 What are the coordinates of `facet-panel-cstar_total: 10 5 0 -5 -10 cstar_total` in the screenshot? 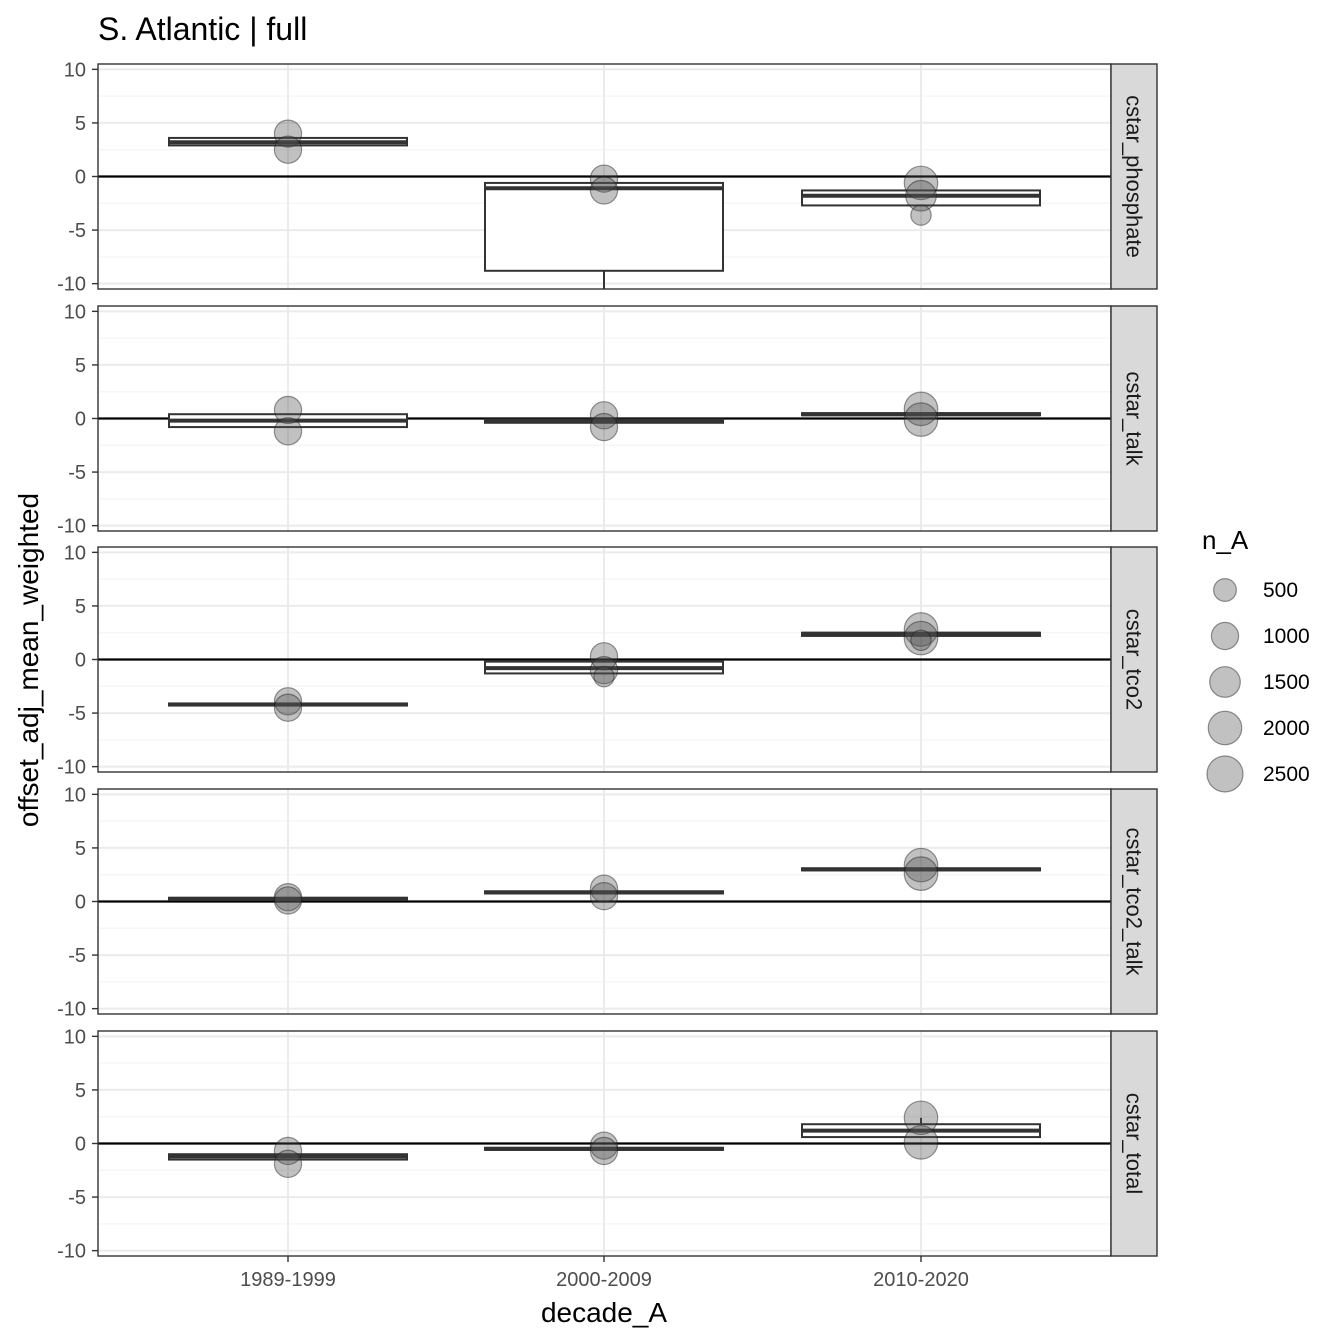 It's located at (607, 1144).